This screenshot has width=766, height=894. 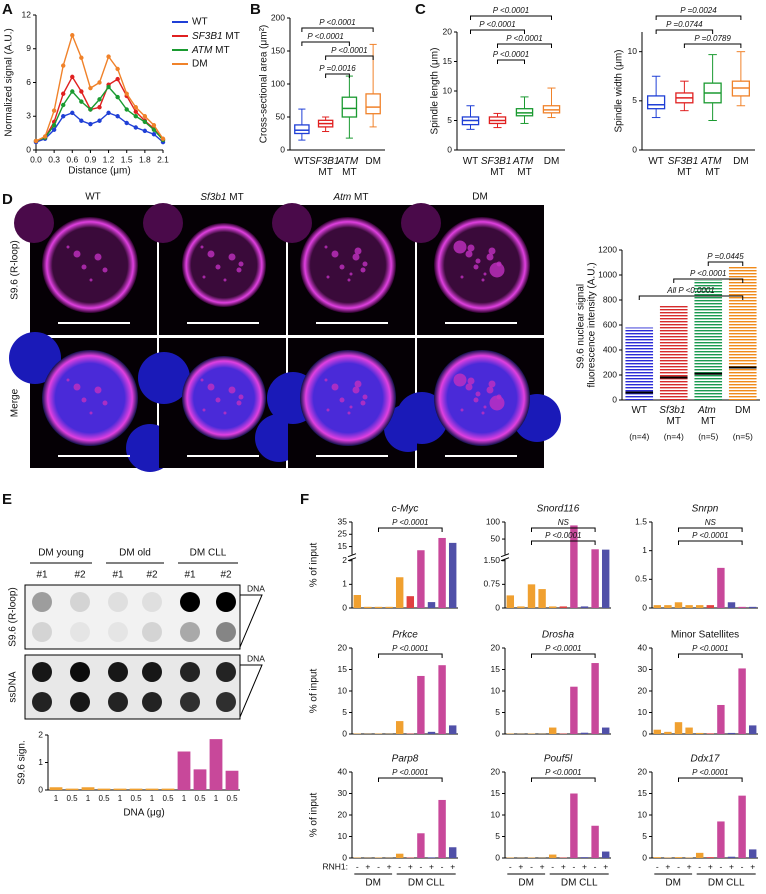 What do you see at coordinates (200, 64) in the screenshot?
I see `legend-label: DM` at bounding box center [200, 64].